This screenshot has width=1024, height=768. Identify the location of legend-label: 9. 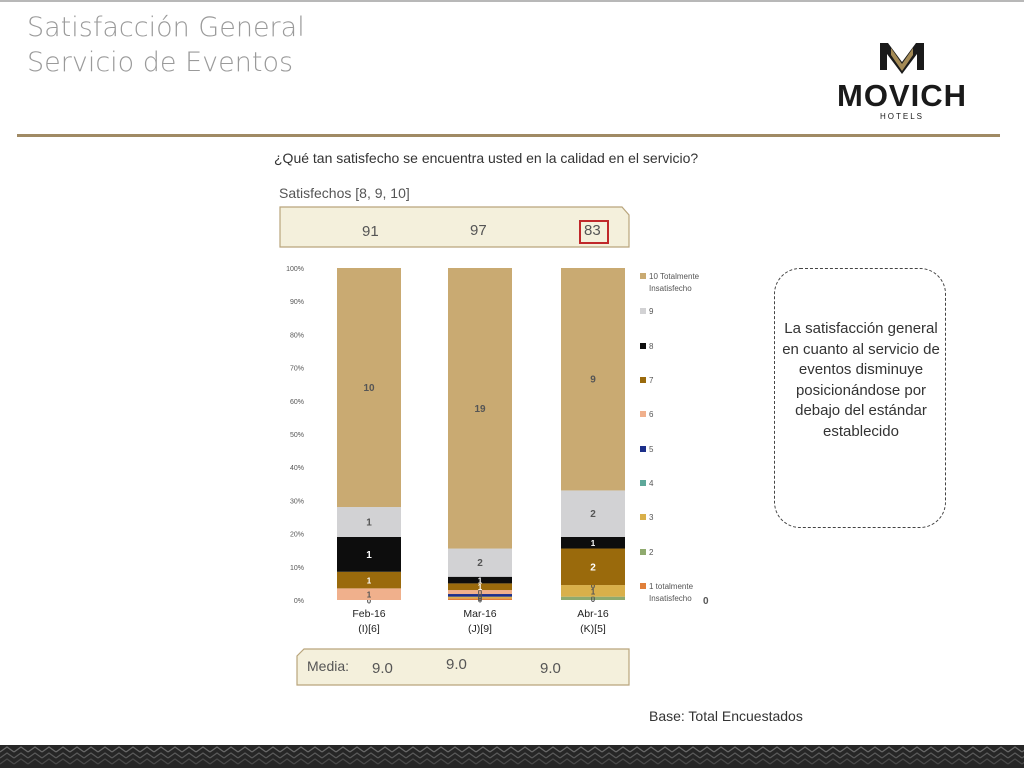
(651, 311).